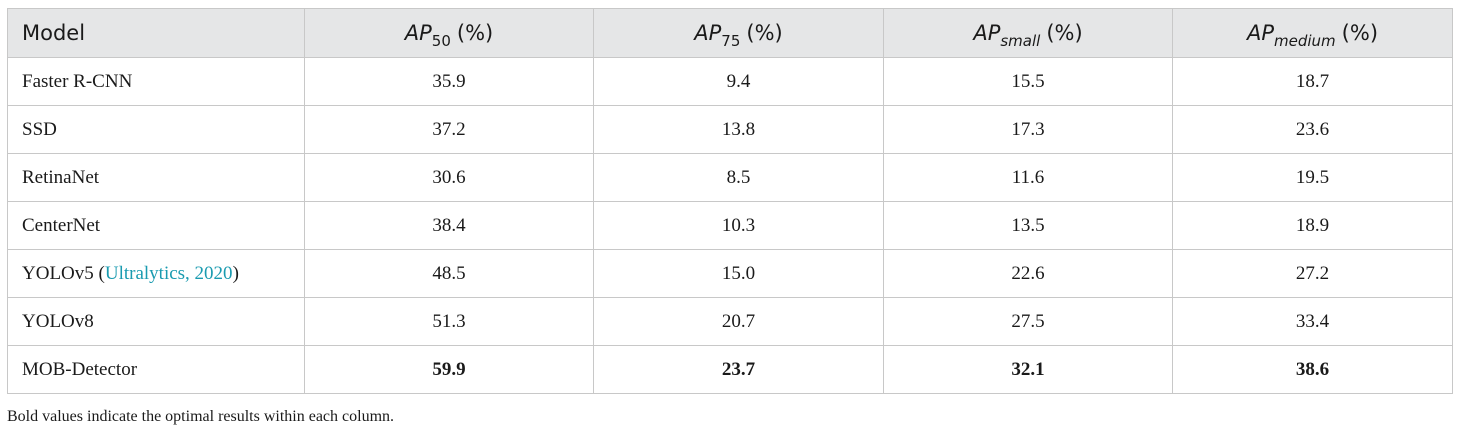 The width and height of the screenshot is (1460, 434). Describe the element at coordinates (1312, 177) in the screenshot. I see `ap-medium-cell: 19.5` at that location.